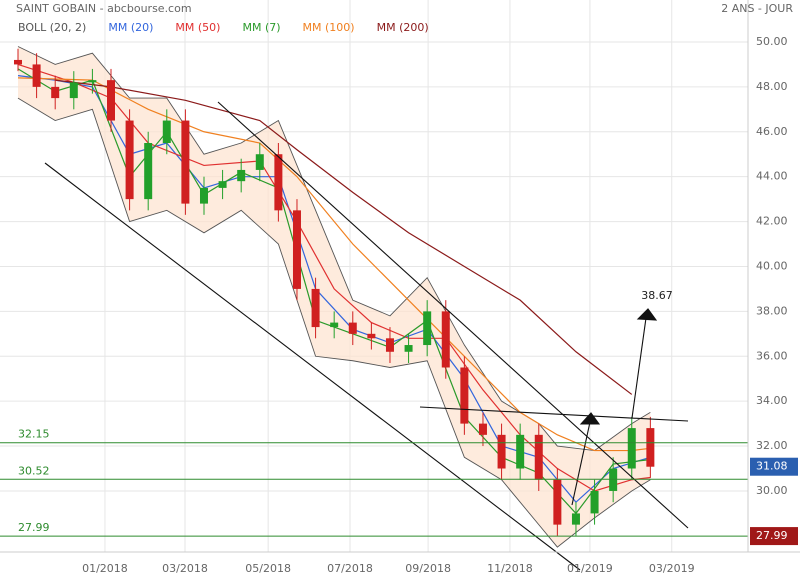 The width and height of the screenshot is (800, 584). What do you see at coordinates (772, 86) in the screenshot?
I see `y-tick-label: 48.00` at bounding box center [772, 86].